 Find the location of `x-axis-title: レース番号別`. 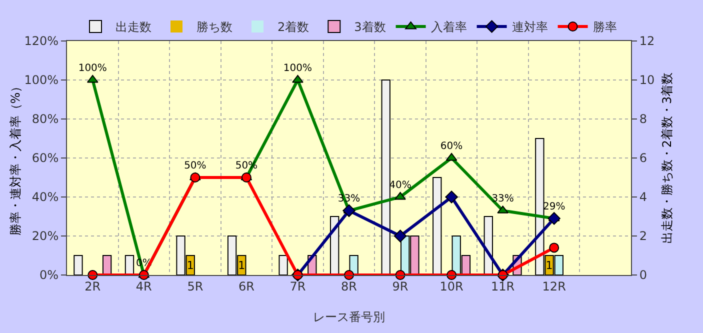

x-axis-title: レース番号別 is located at coordinates (349, 317).